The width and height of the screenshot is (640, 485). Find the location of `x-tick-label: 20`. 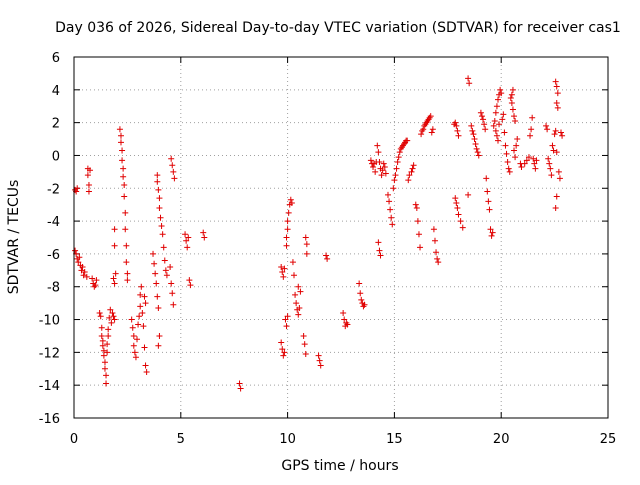

x-tick-label: 20 is located at coordinates (501, 439).